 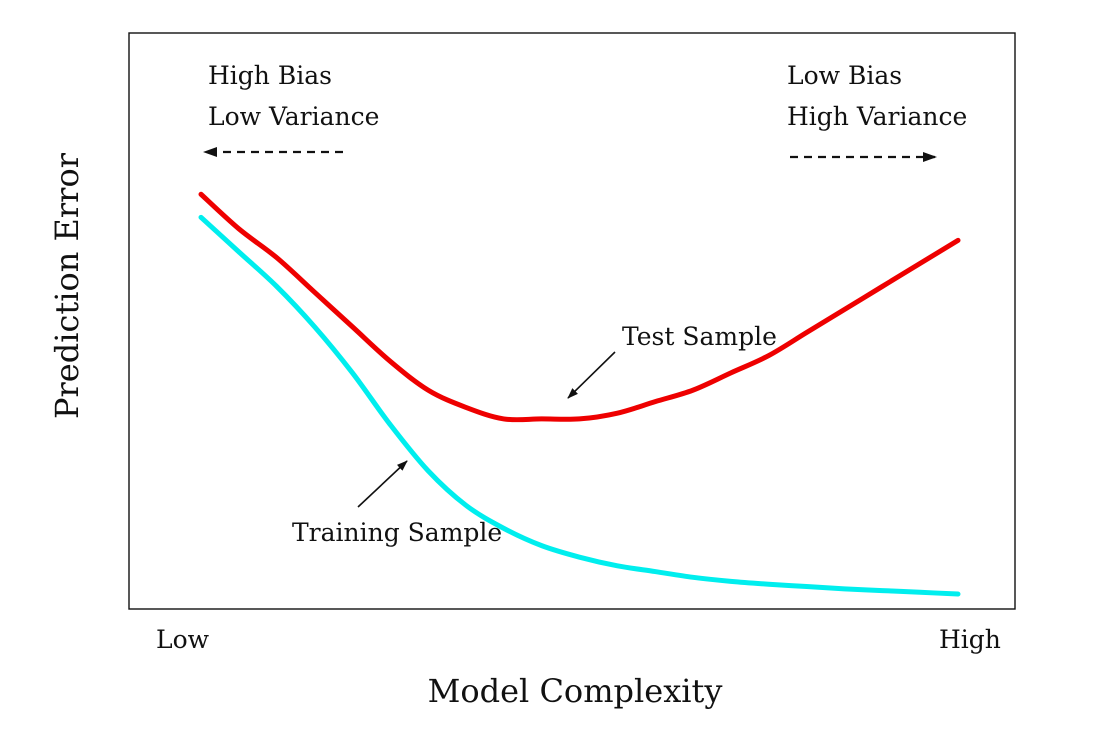 What do you see at coordinates (844, 75) in the screenshot?
I see `right-region-label-line1: Low Bias` at bounding box center [844, 75].